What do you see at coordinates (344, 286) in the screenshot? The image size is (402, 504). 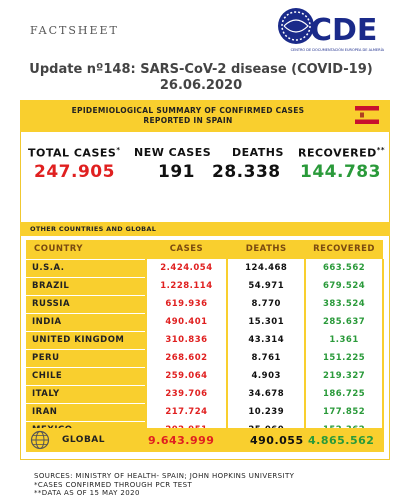 I see `cell-recovered: 679.524` at bounding box center [344, 286].